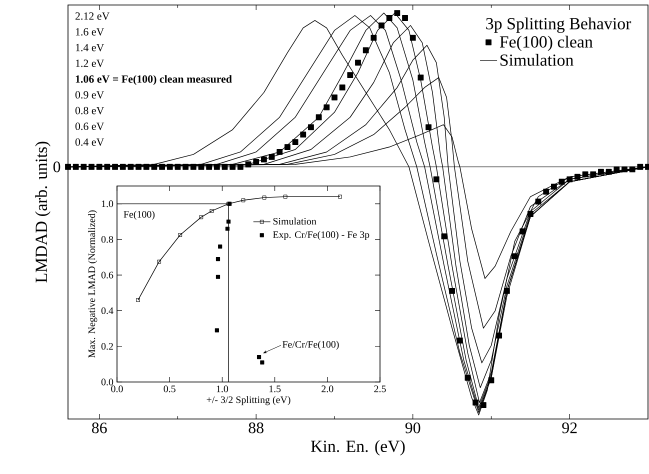  I want to click on y-tick-label: 0.6, so click(107, 275).